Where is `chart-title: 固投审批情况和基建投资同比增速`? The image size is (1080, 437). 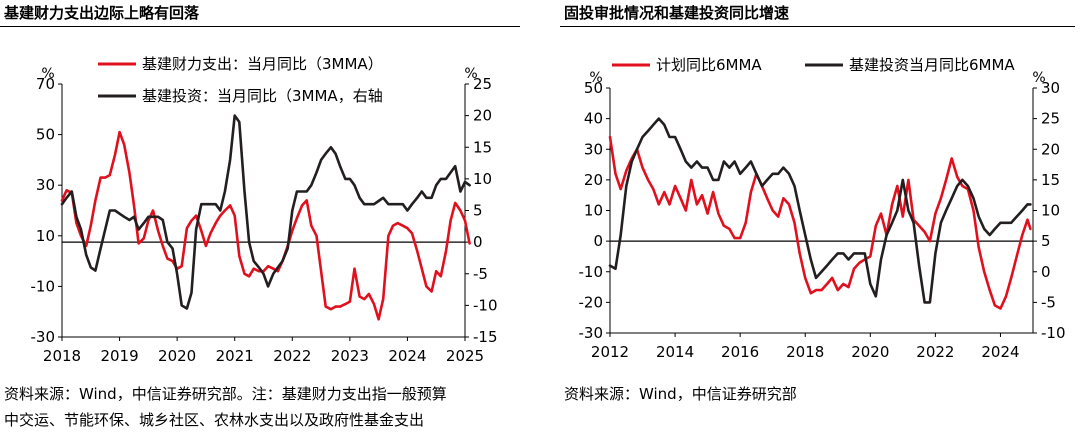 chart-title: 固投审批情况和基建投资同比增速 is located at coordinates (677, 13).